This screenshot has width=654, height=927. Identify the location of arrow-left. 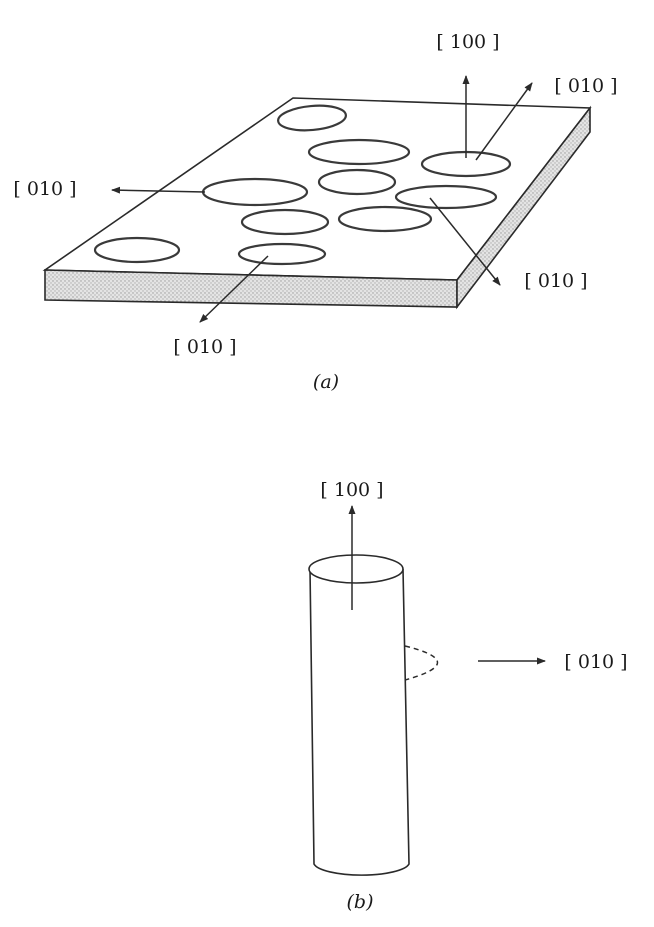
(158, 190).